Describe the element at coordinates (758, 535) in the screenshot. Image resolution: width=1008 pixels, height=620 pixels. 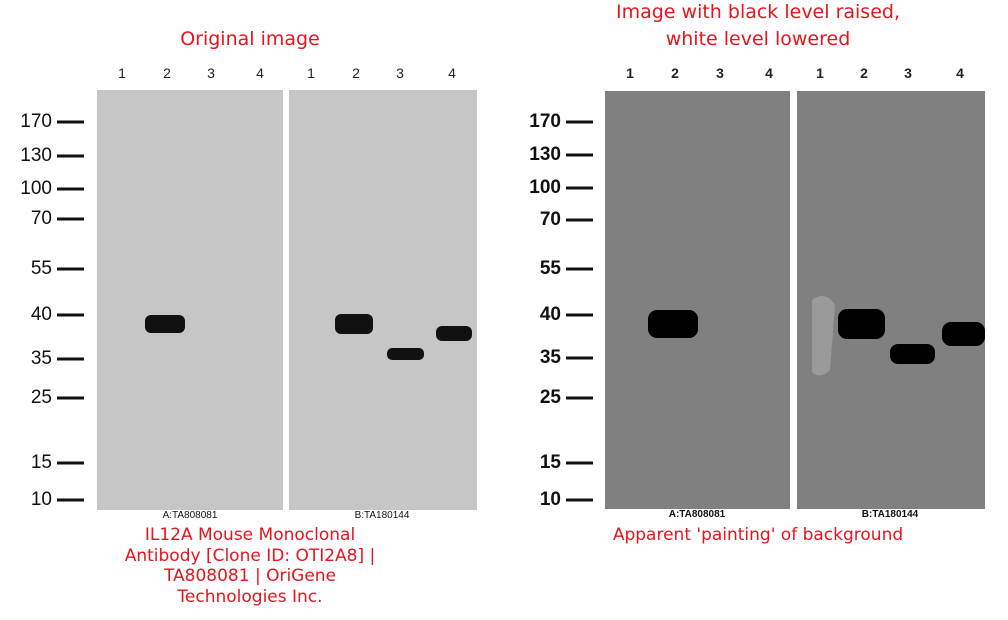
I see `caption: Apparent 'painting' of background` at that location.